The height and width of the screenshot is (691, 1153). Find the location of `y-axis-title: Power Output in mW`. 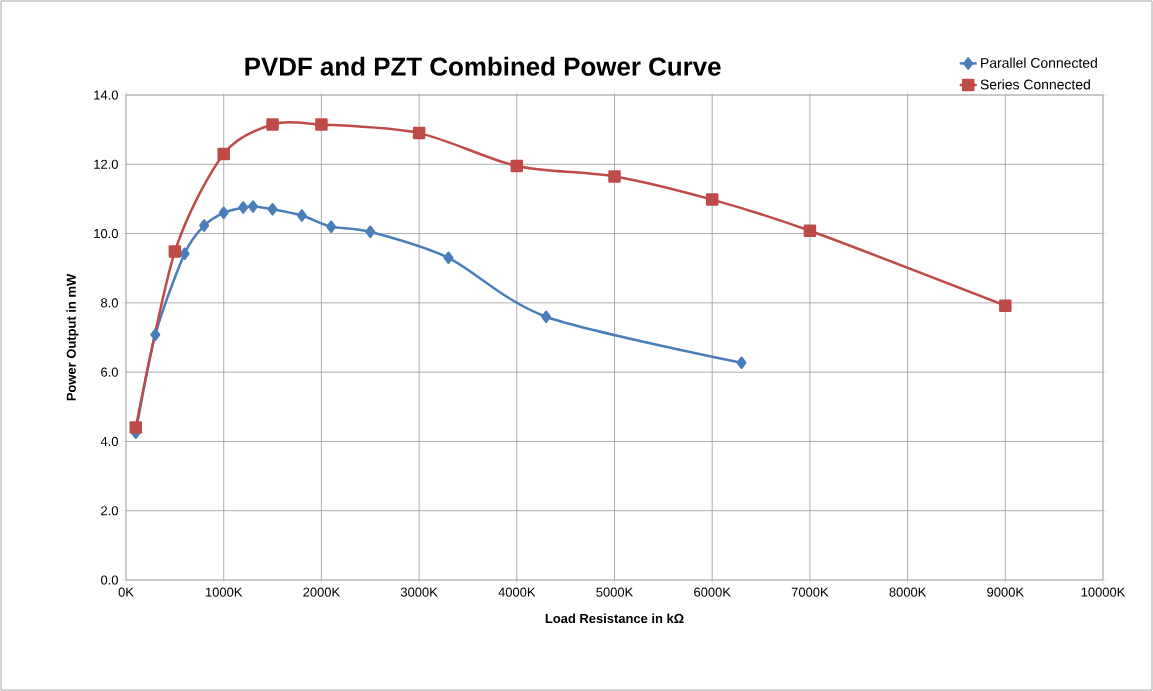

y-axis-title: Power Output in mW is located at coordinates (72, 337).